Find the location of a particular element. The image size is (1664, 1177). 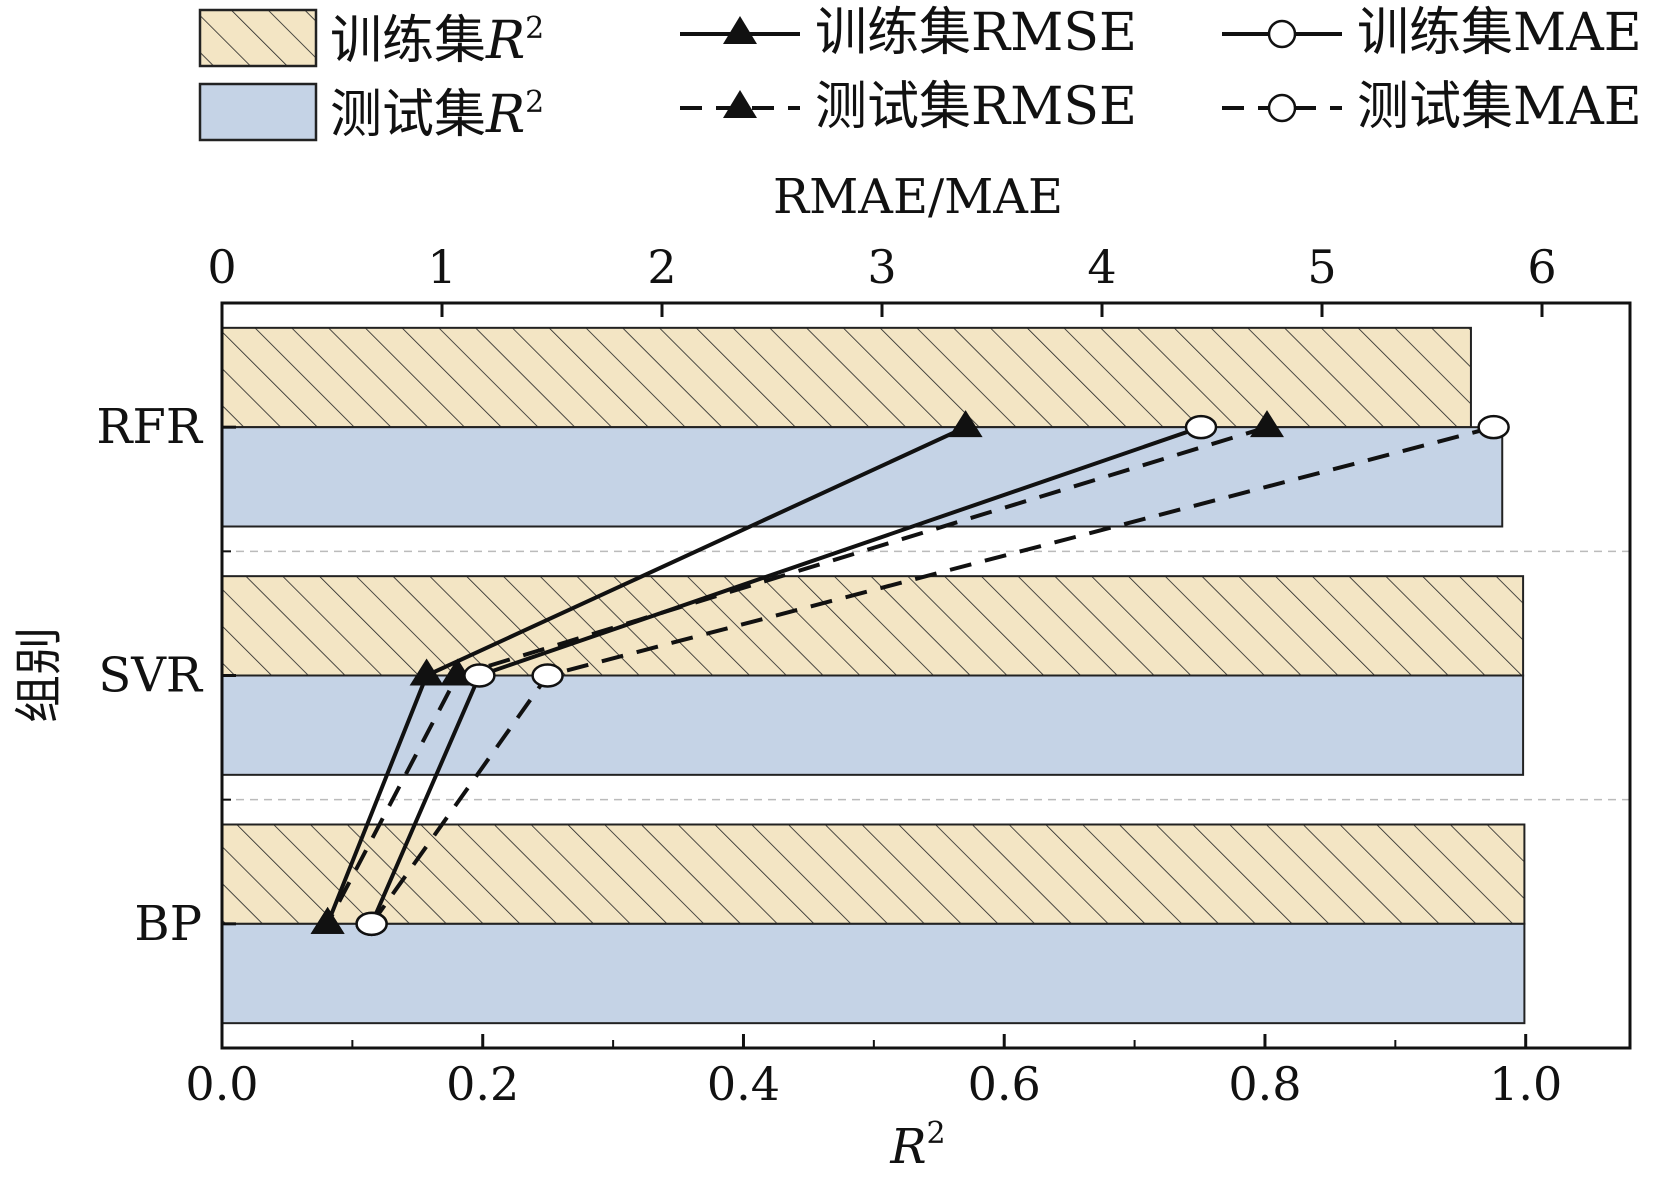

legend-label-train-r2: 训练集R2 is located at coordinates (437, 41).